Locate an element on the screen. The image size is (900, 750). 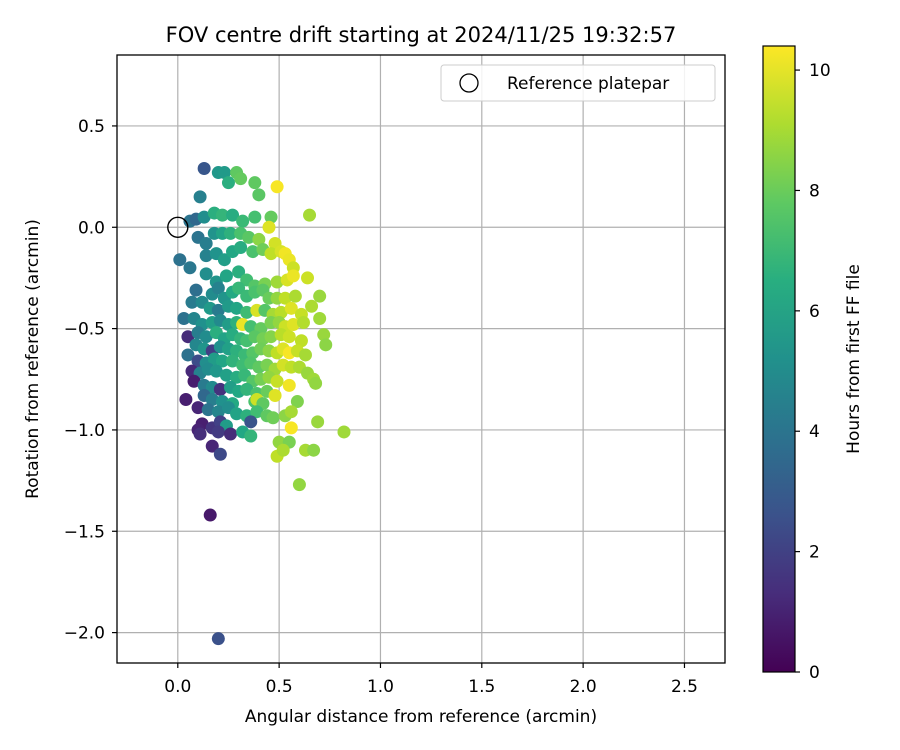
y-tick-label: −1.0 is located at coordinates (84, 431).